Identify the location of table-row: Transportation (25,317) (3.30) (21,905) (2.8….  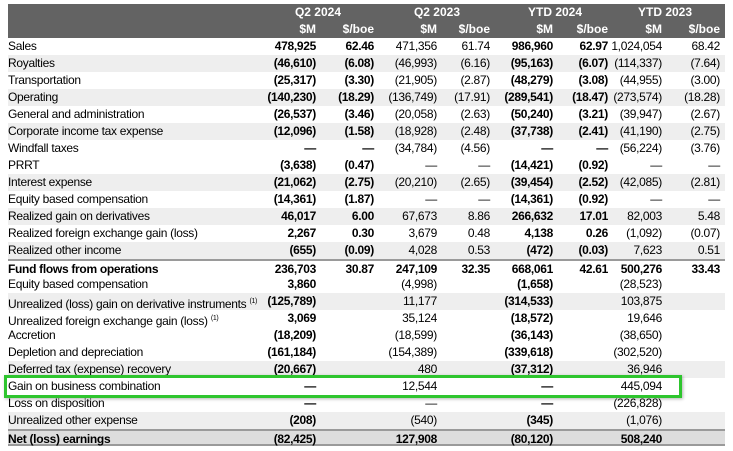
(366, 80).